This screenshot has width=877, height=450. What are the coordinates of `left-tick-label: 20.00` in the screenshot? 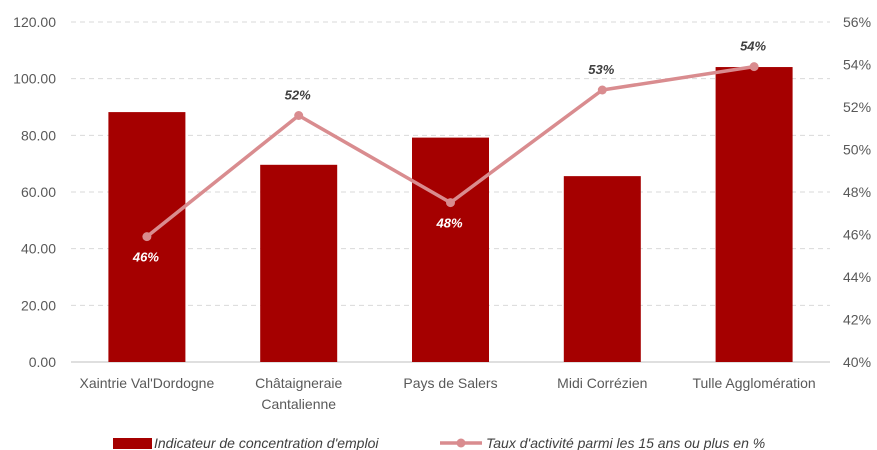 It's located at (38, 305).